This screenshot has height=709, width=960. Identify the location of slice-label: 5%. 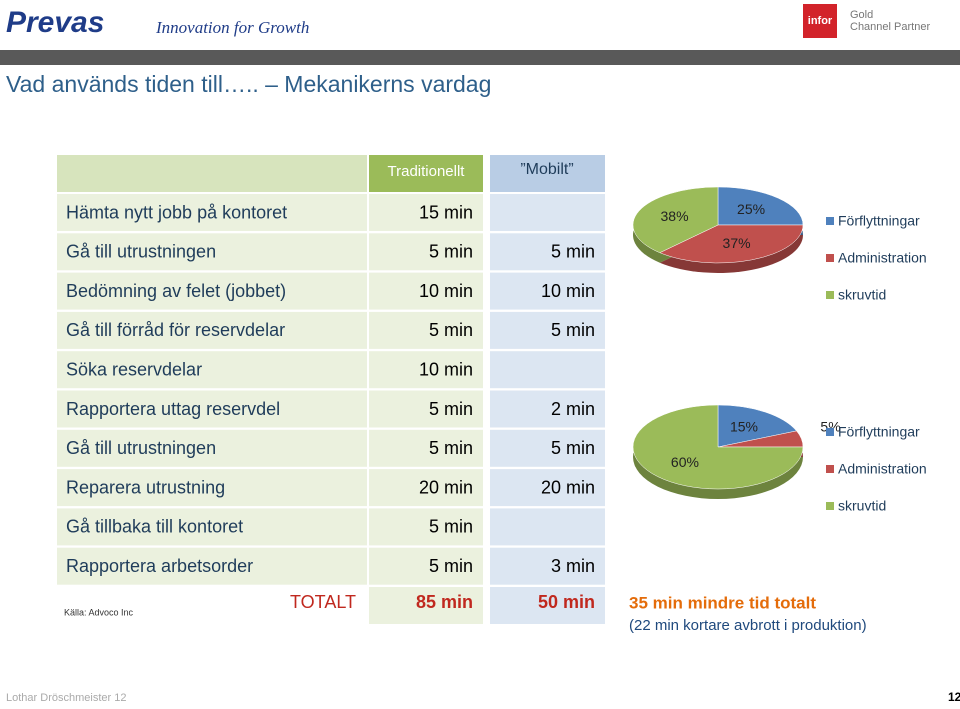
(830, 427).